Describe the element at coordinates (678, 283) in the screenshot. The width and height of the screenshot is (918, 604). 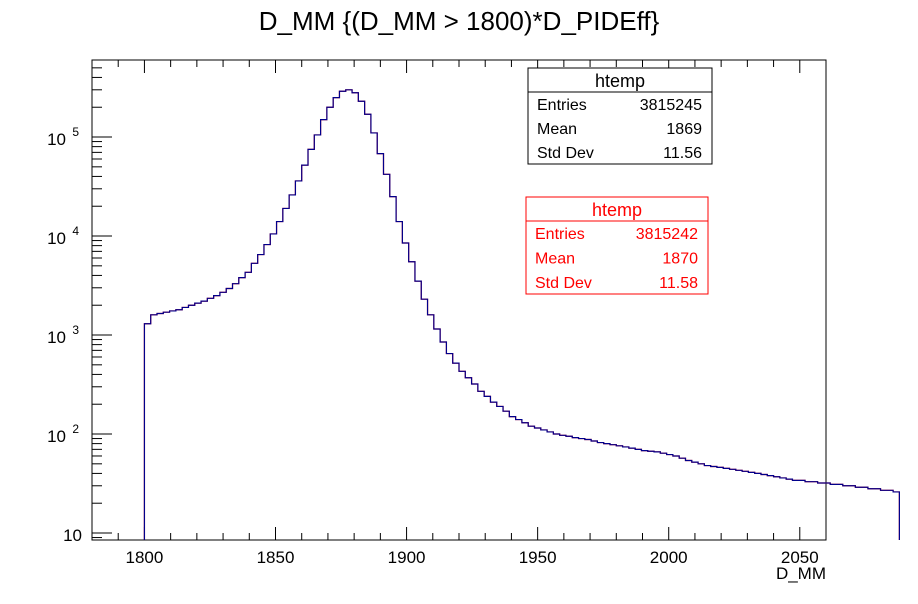
I see `stats-row-value: 11.58` at that location.